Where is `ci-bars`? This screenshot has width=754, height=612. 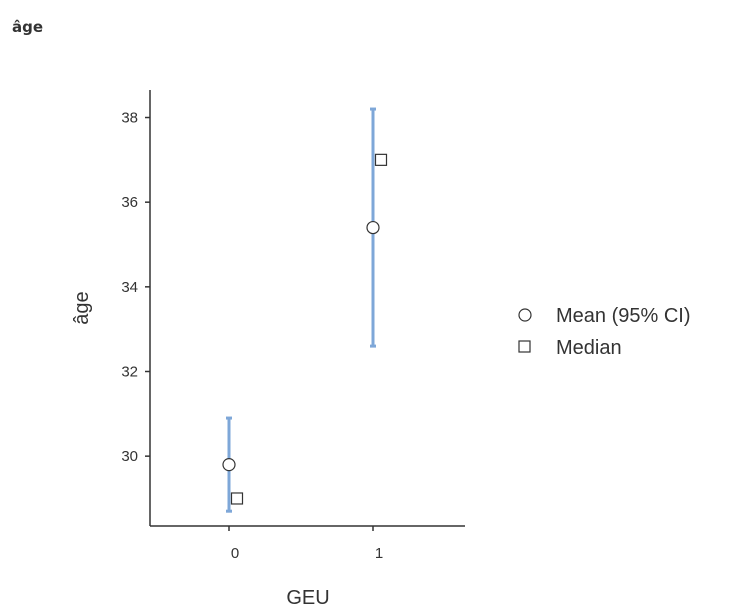
ci-bars is located at coordinates (301, 310).